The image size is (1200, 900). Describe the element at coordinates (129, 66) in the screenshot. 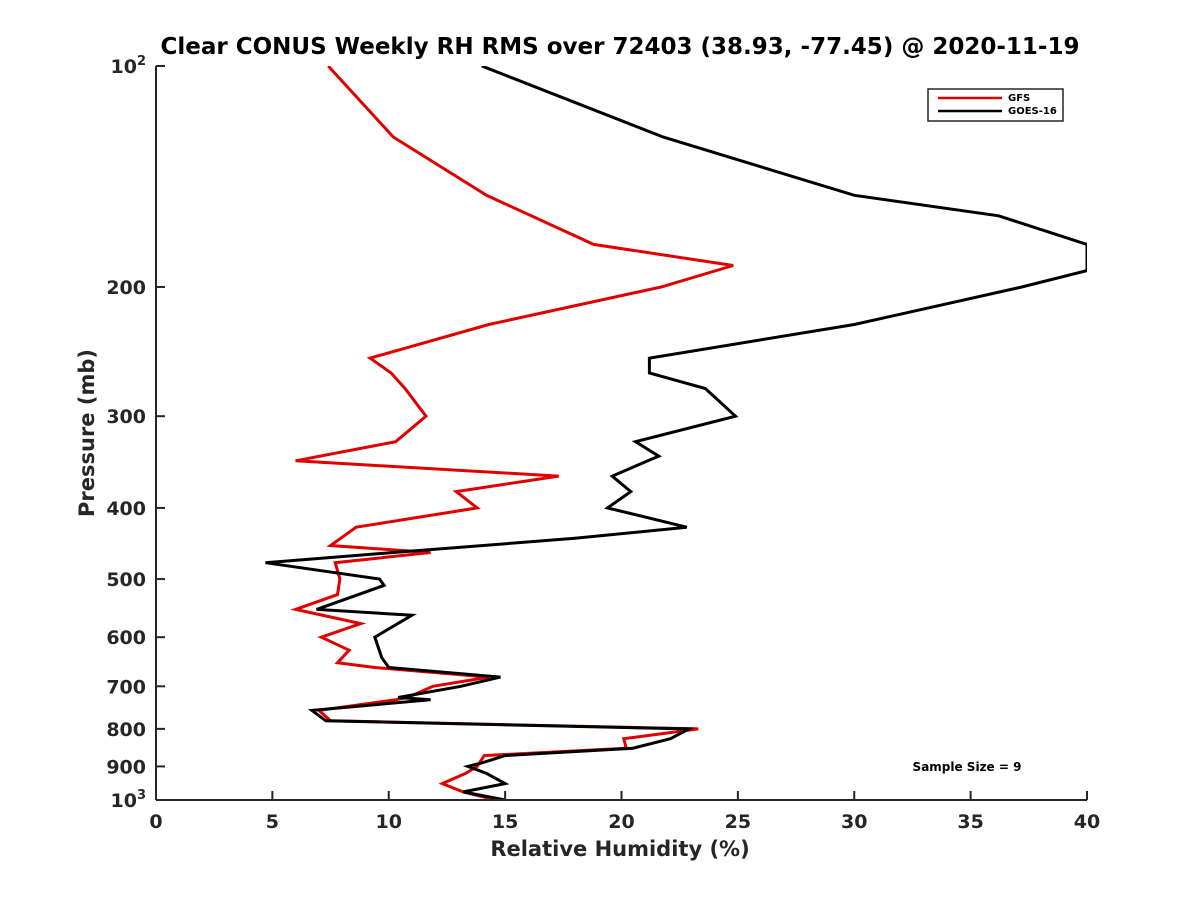

I see `y-tick-label: 10²` at that location.